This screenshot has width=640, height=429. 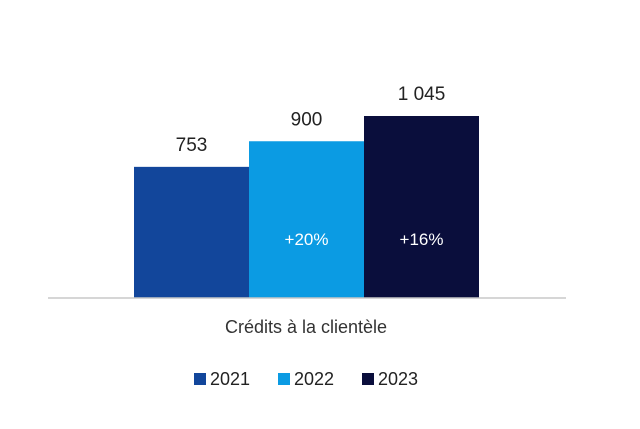 What do you see at coordinates (398, 379) in the screenshot?
I see `legend-label-2023: 2023` at bounding box center [398, 379].